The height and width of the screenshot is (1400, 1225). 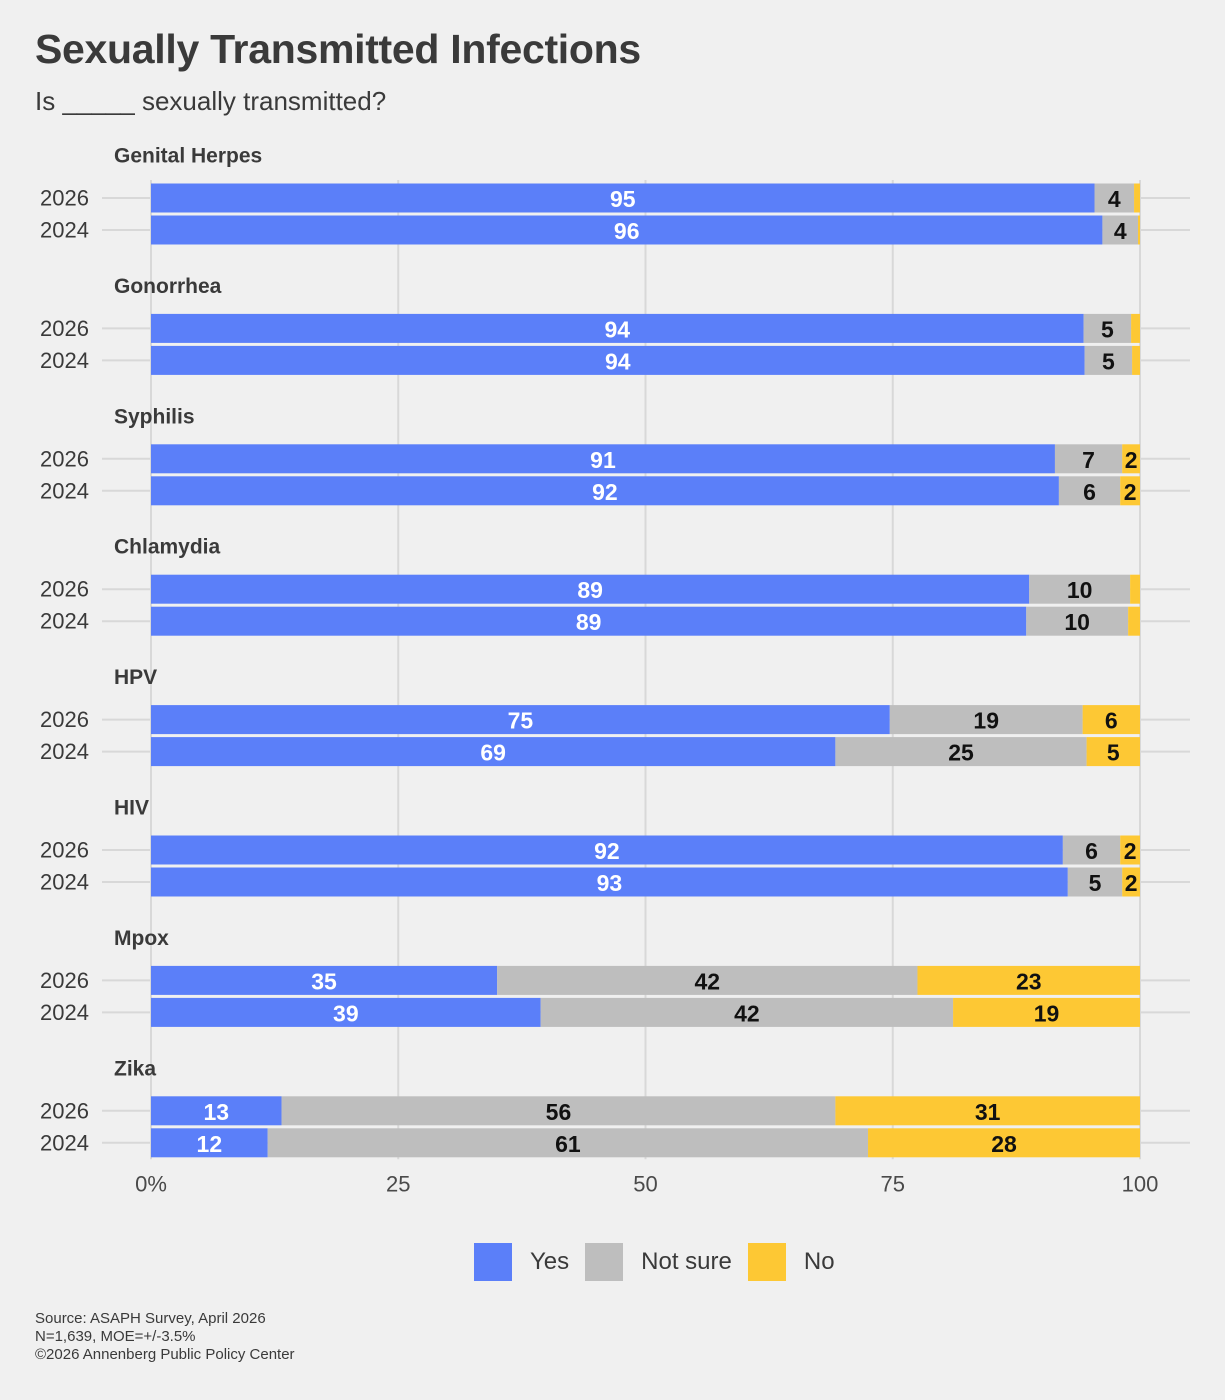 I want to click on data-label-not-sure: 61, so click(x=568, y=1144).